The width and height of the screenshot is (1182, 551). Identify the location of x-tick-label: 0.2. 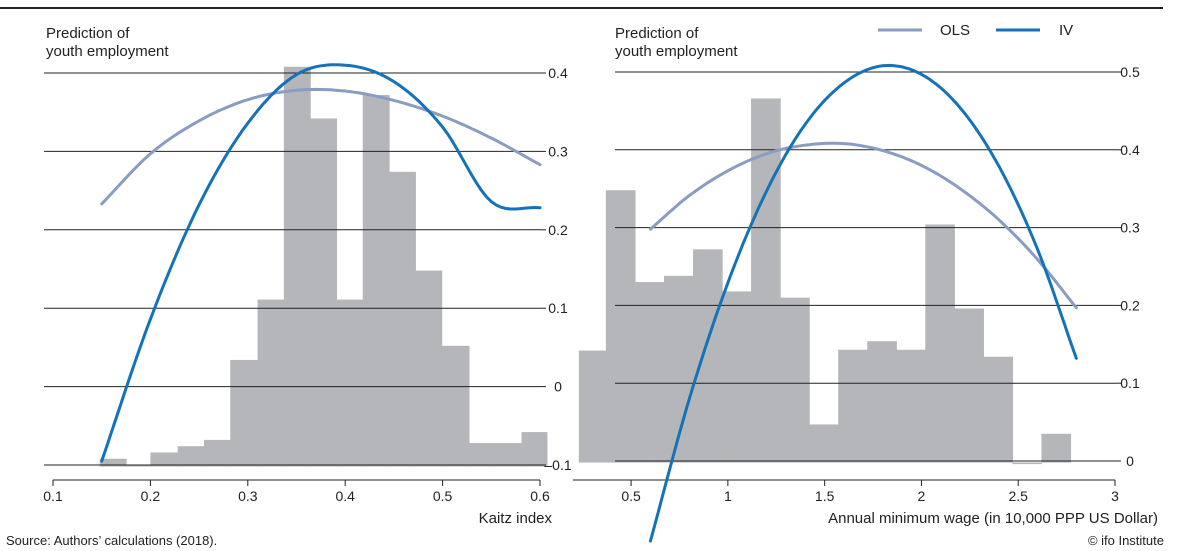
(151, 496).